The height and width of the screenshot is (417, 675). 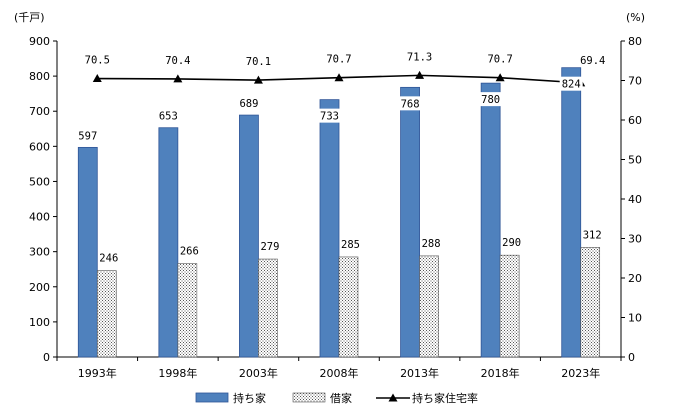 What do you see at coordinates (189, 252) in the screenshot?
I see `bar-rented-label: 266` at bounding box center [189, 252].